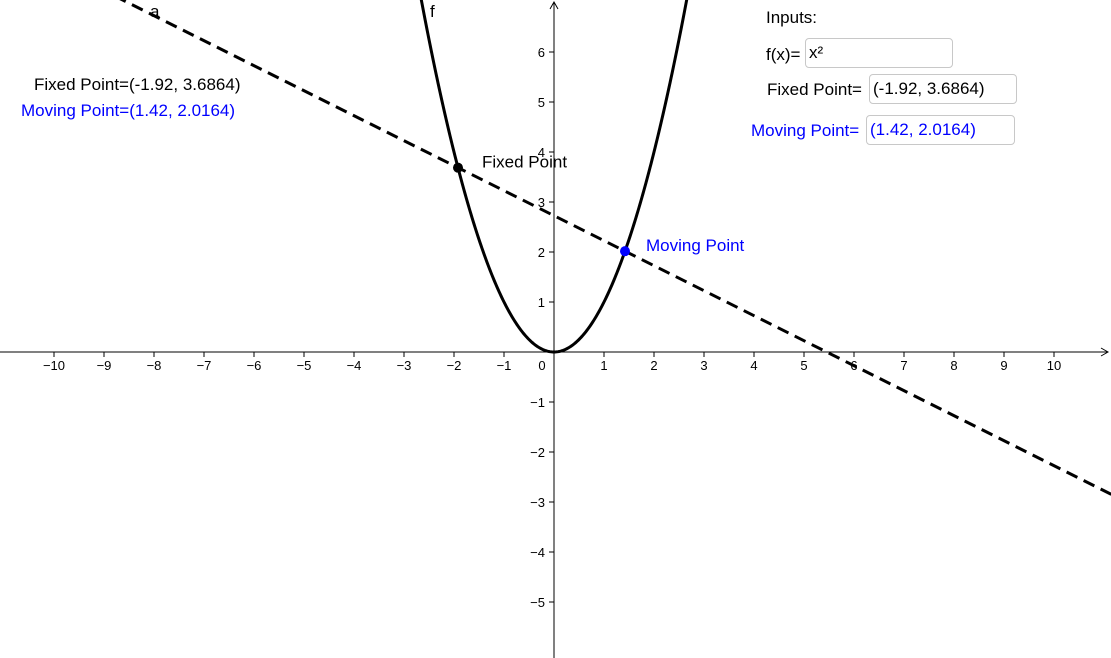  What do you see at coordinates (603, 365) in the screenshot?
I see `x-tick-label: 1` at bounding box center [603, 365].